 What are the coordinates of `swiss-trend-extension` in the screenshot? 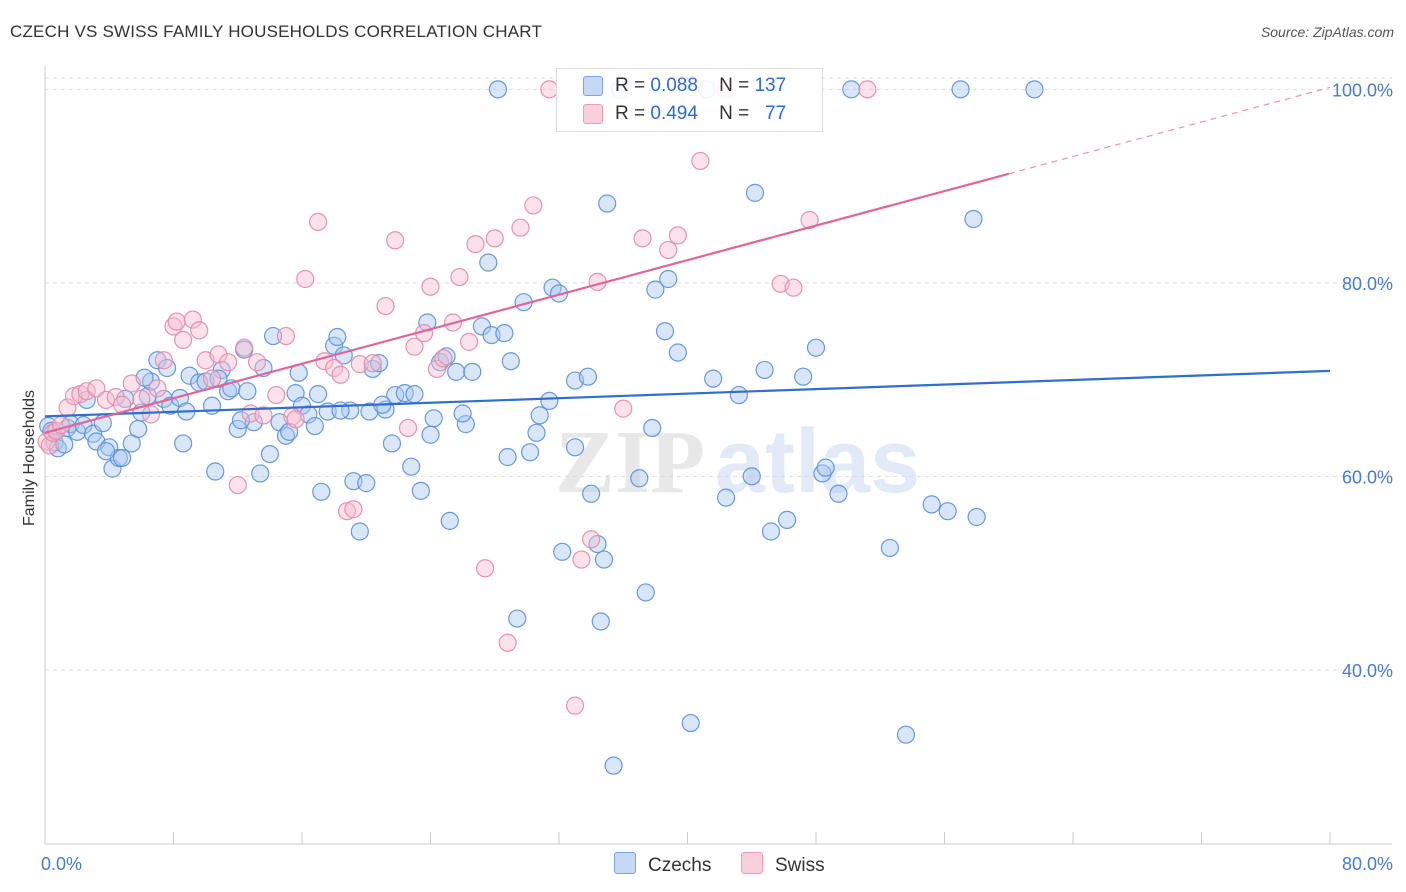 It's located at (1169, 130).